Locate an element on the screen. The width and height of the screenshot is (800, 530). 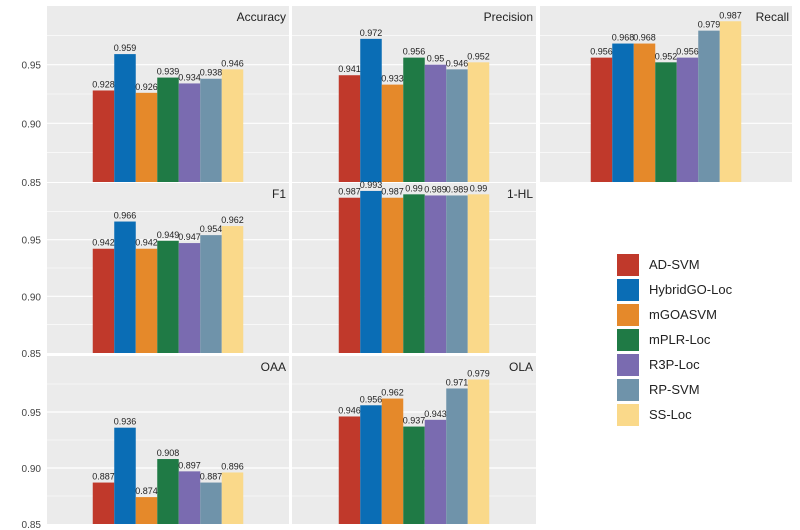
panel-title: F1 is located at coordinates (279, 194).